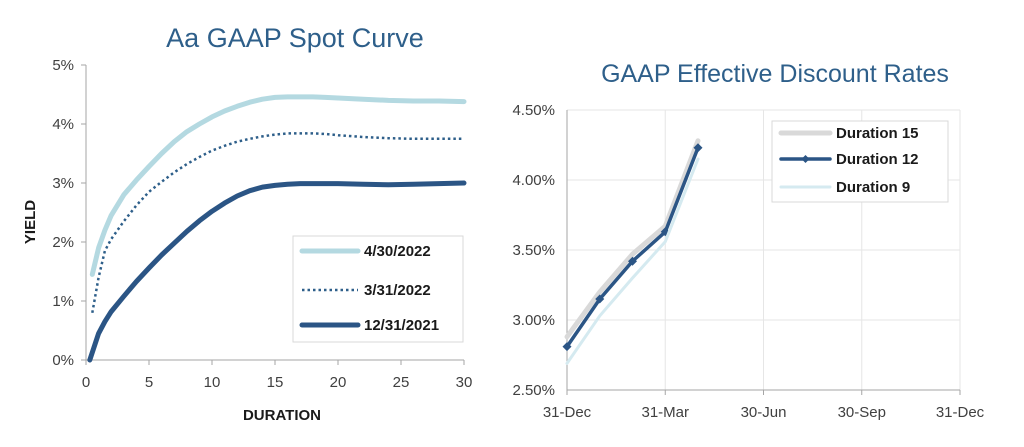 This screenshot has width=1024, height=447. I want to click on discount-rates-y-tick-label: 4.50%, so click(533, 110).